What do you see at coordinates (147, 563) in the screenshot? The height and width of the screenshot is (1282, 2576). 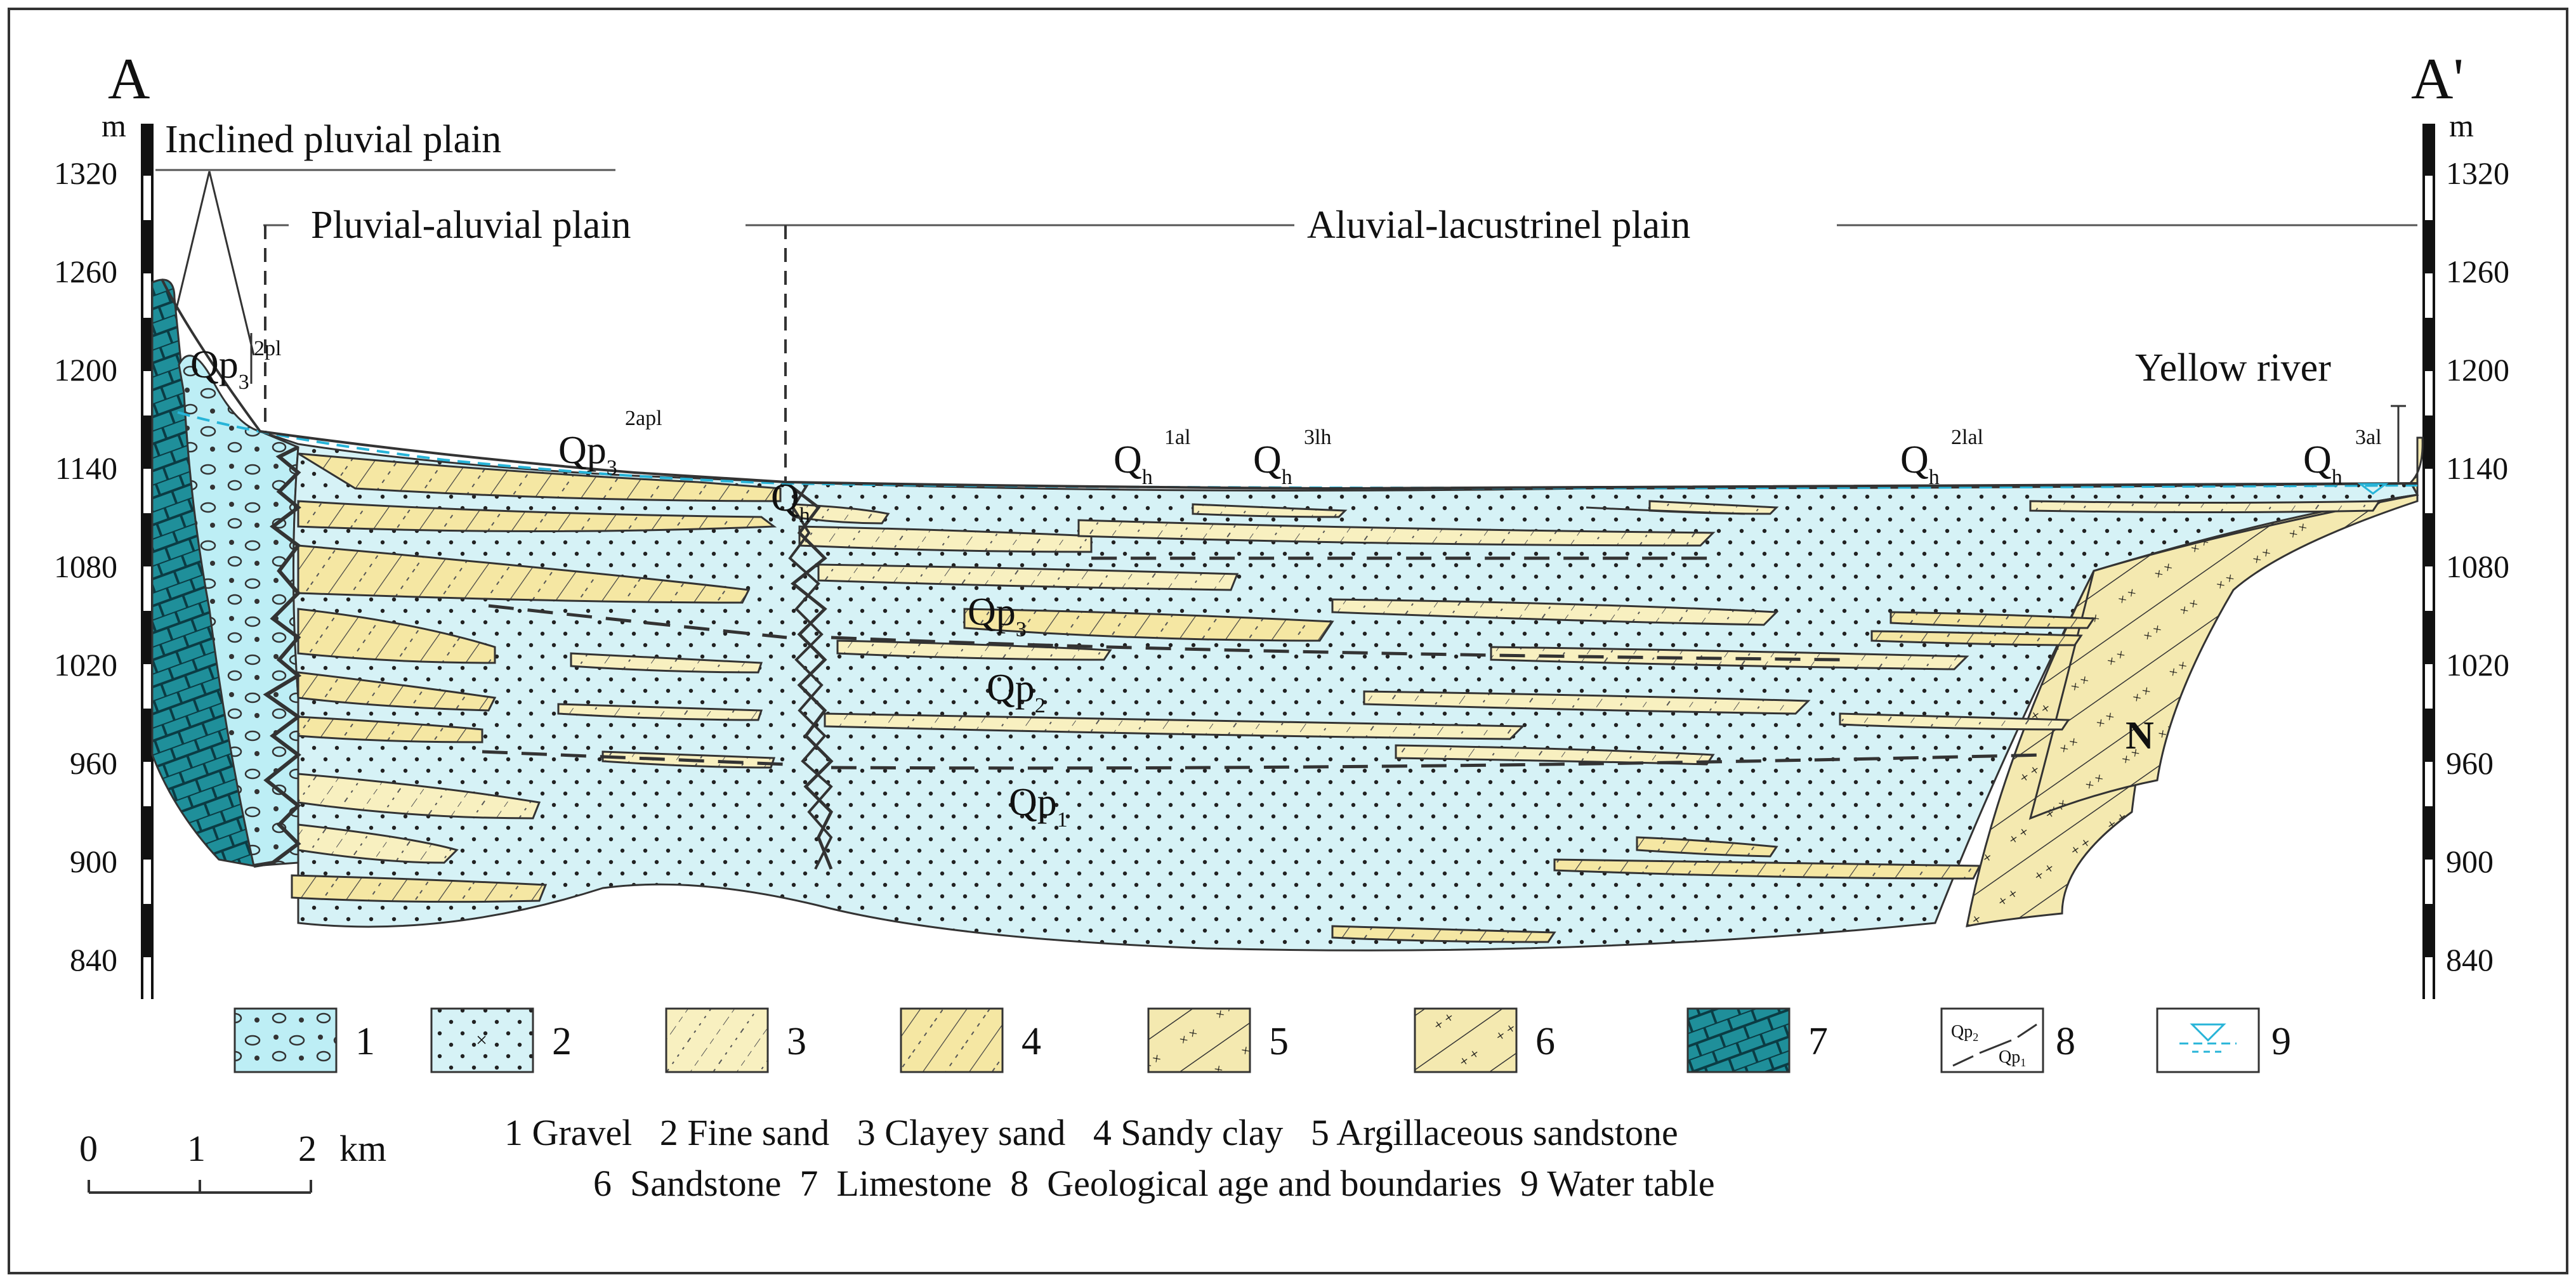 I see `elevation-scale-left` at bounding box center [147, 563].